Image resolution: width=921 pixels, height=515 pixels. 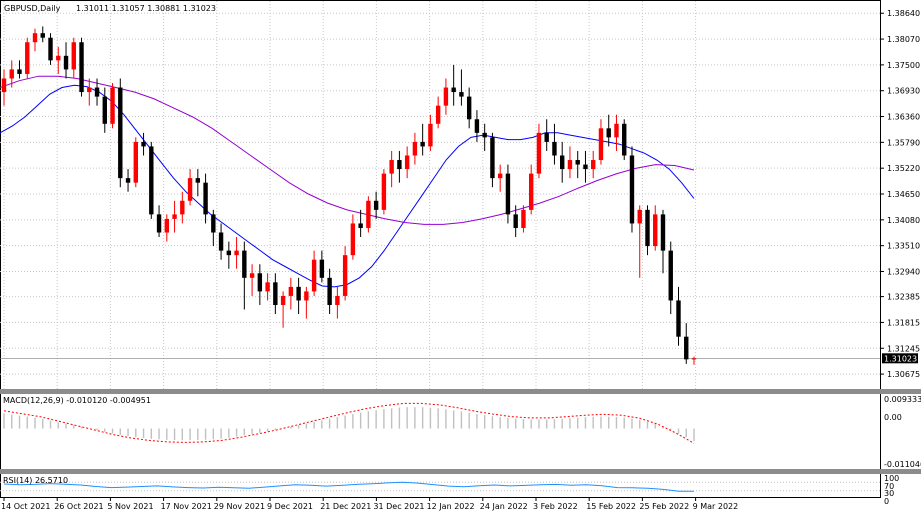 What do you see at coordinates (555, 506) in the screenshot?
I see `date-tick-label: 3 Feb 2022` at bounding box center [555, 506].